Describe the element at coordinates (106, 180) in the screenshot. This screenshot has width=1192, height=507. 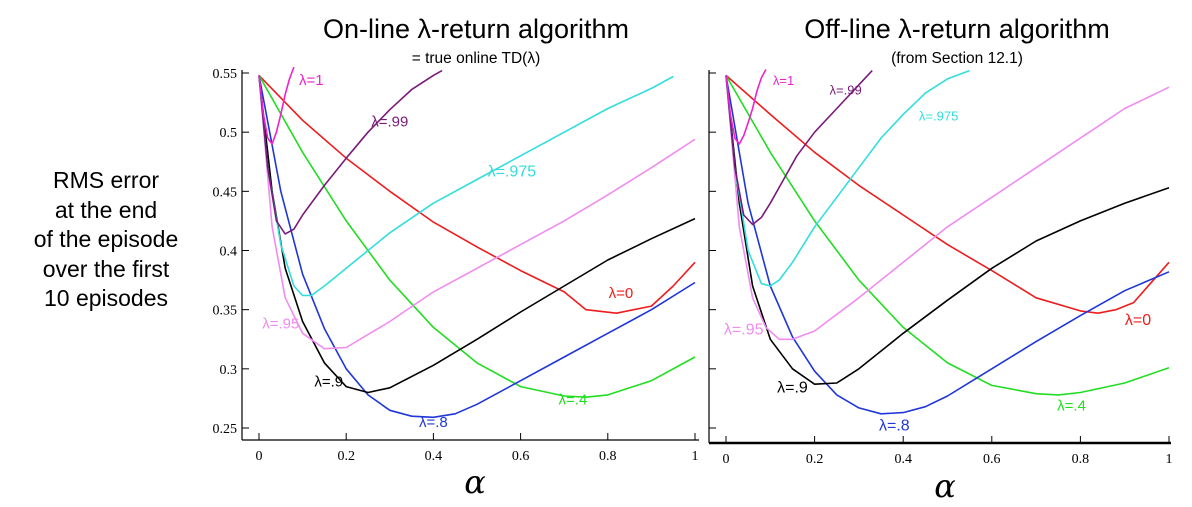
I see `y-axis-label-line: RMS error` at that location.